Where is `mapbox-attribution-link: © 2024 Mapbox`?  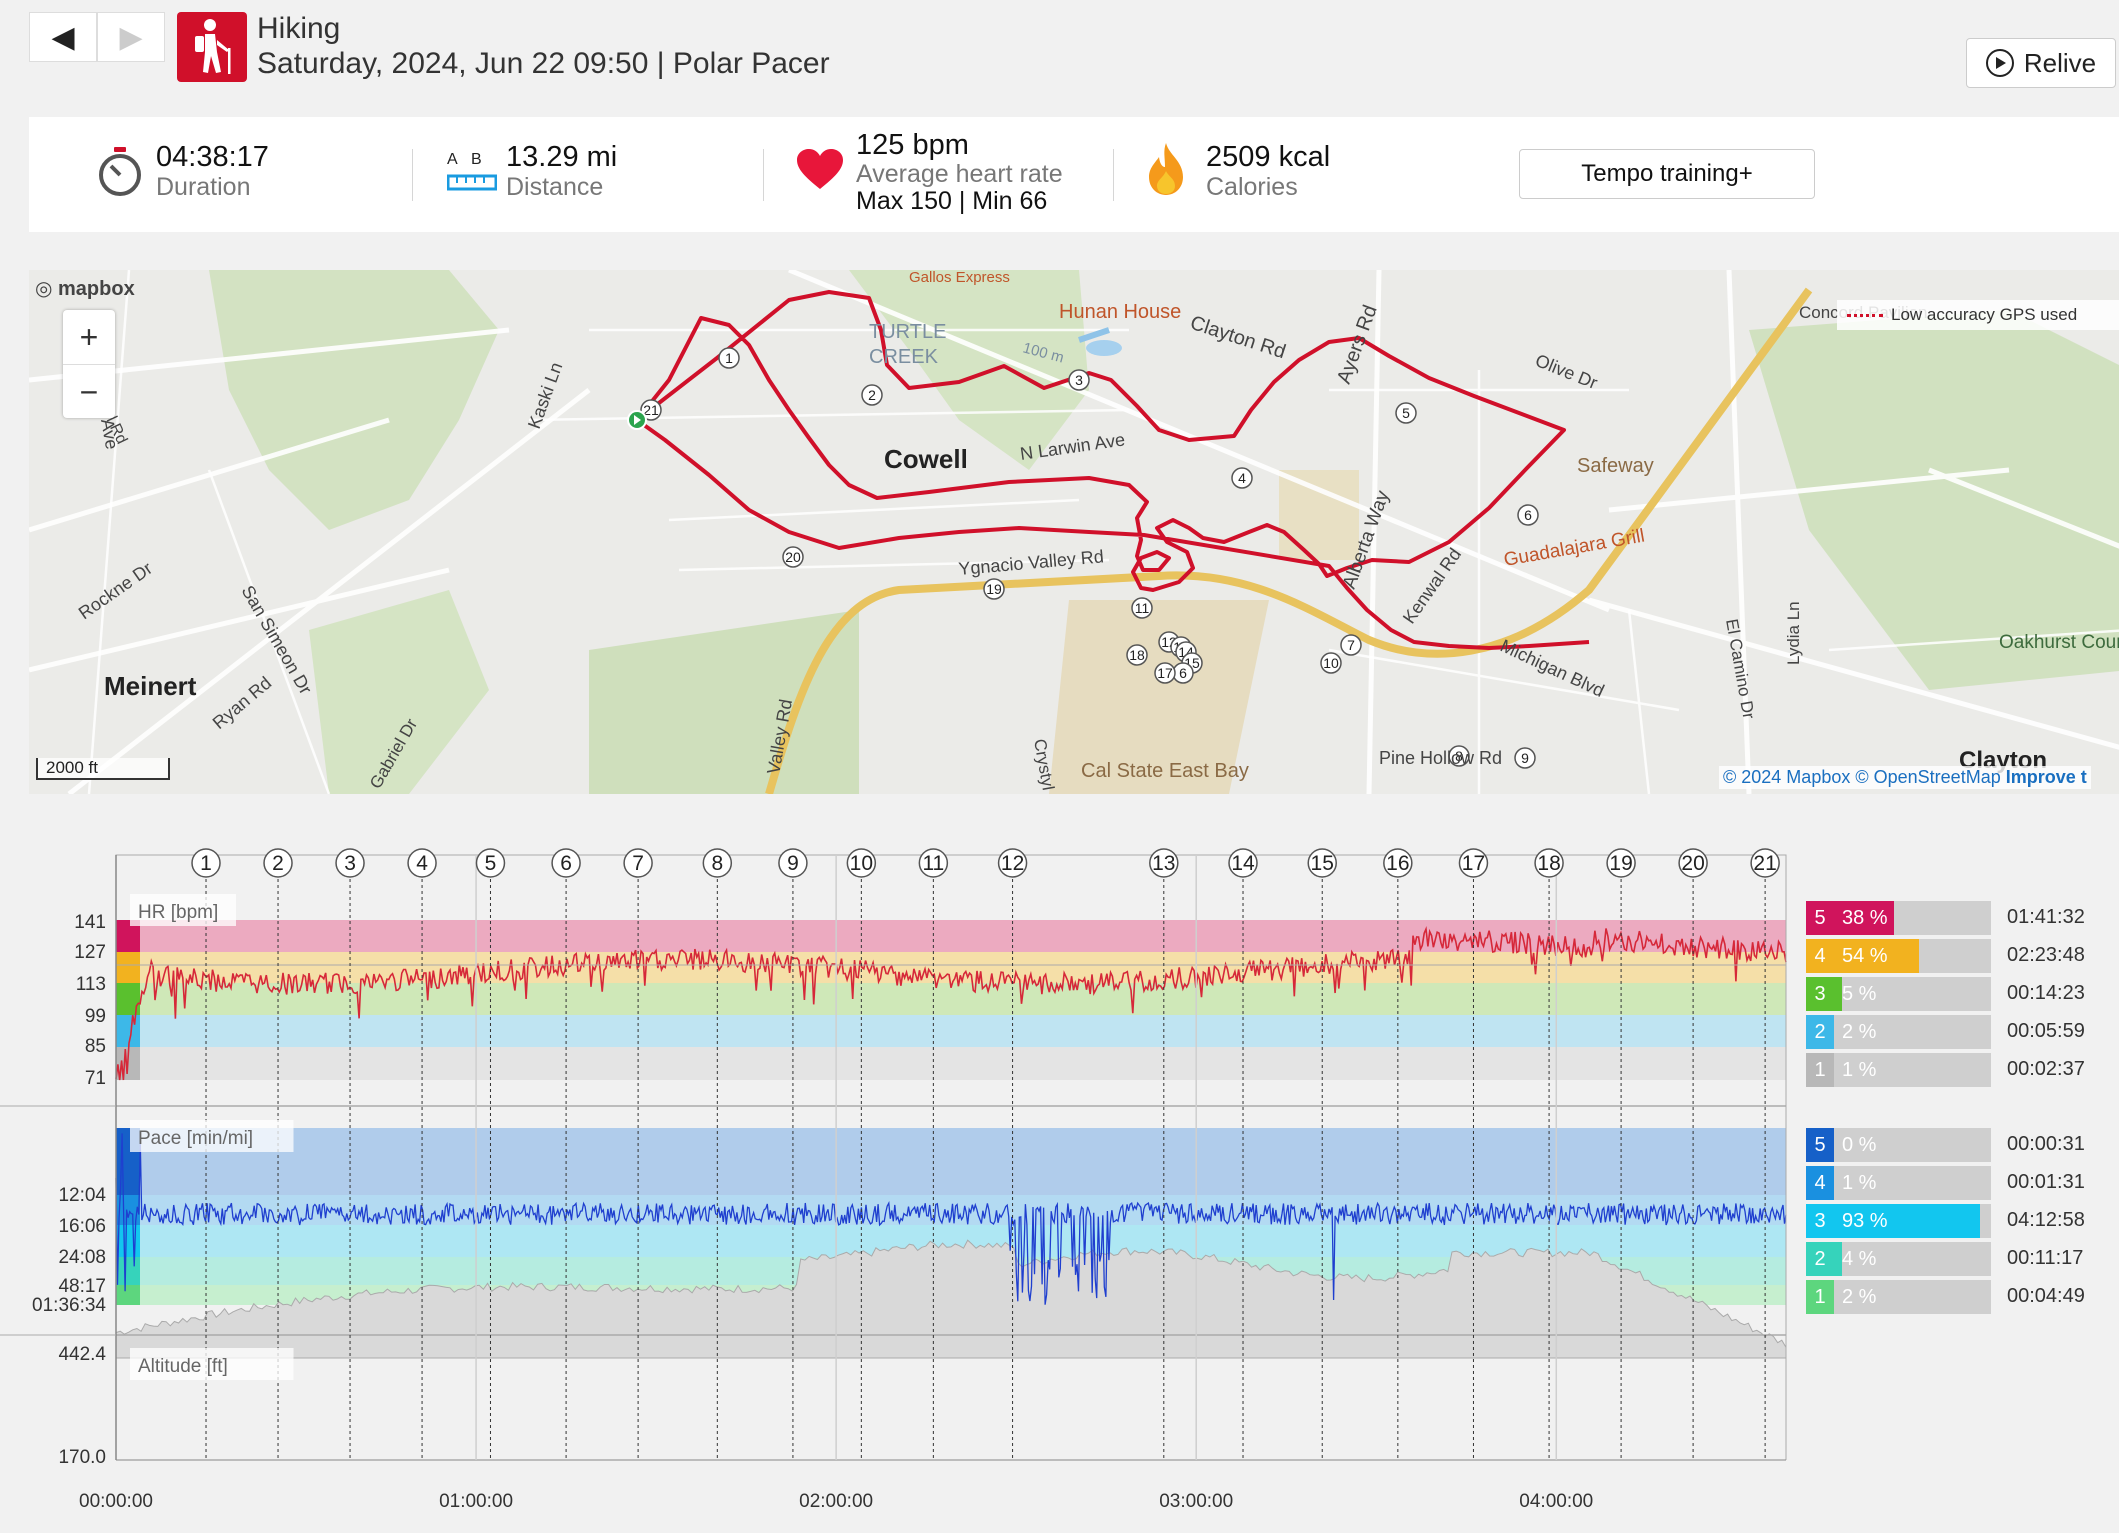
mapbox-attribution-link: © 2024 Mapbox is located at coordinates (1787, 777).